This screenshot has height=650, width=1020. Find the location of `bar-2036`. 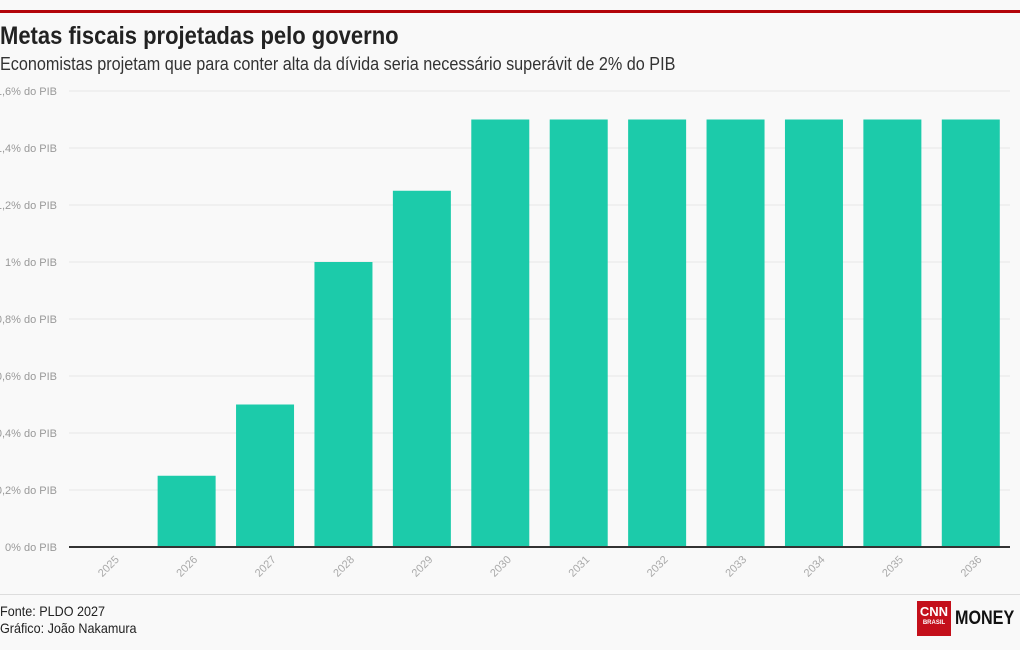

bar-2036 is located at coordinates (970, 333).